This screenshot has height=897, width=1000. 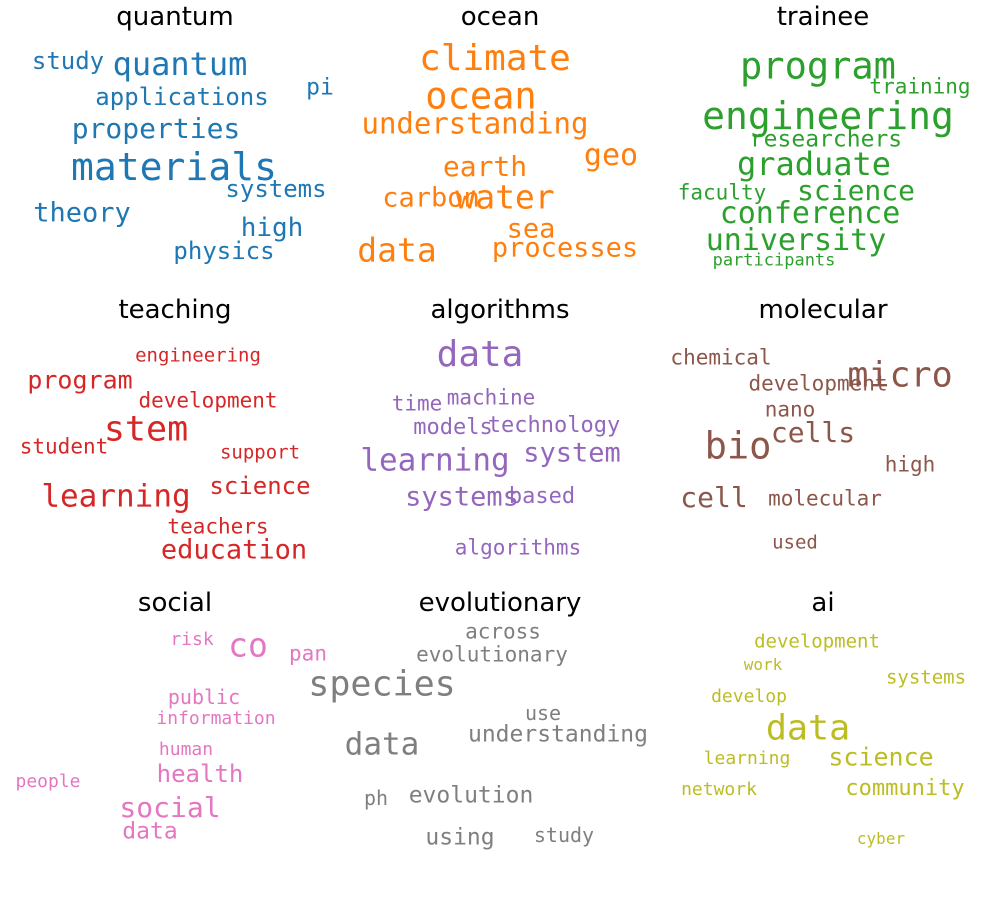 I want to click on cloud-word: sea, so click(x=531, y=229).